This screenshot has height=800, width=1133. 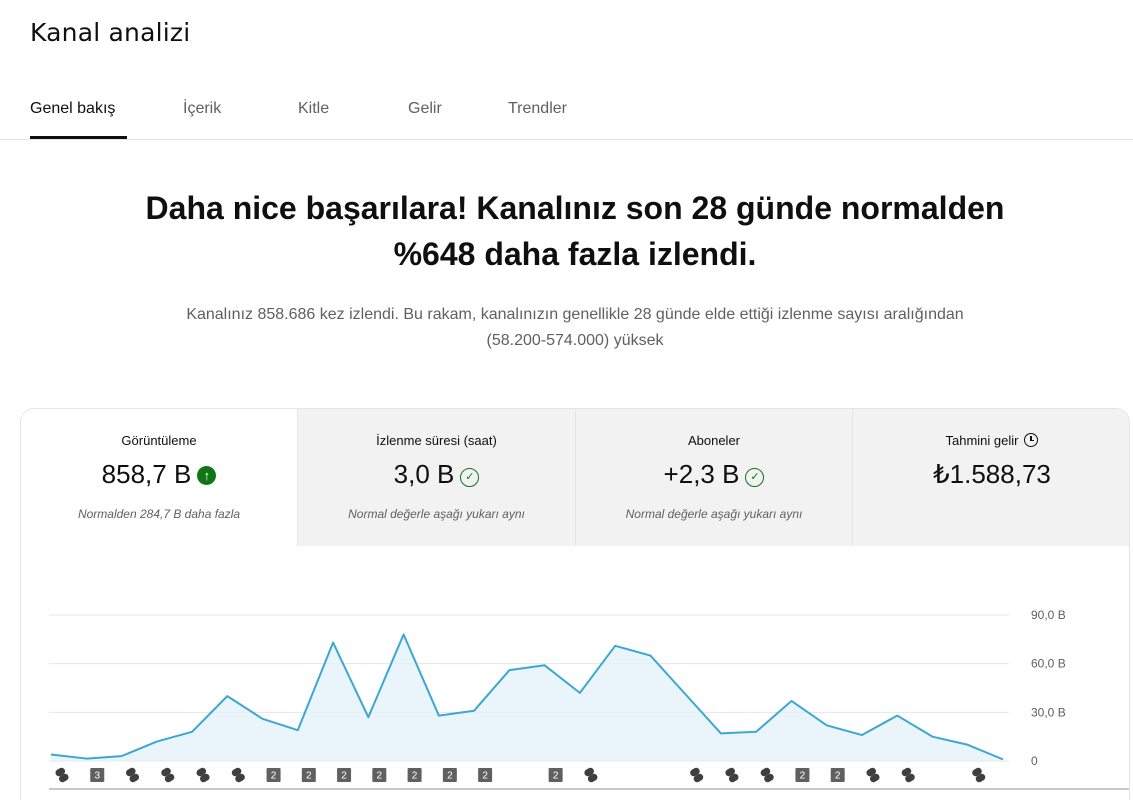 I want to click on chart-area, so click(x=527, y=697).